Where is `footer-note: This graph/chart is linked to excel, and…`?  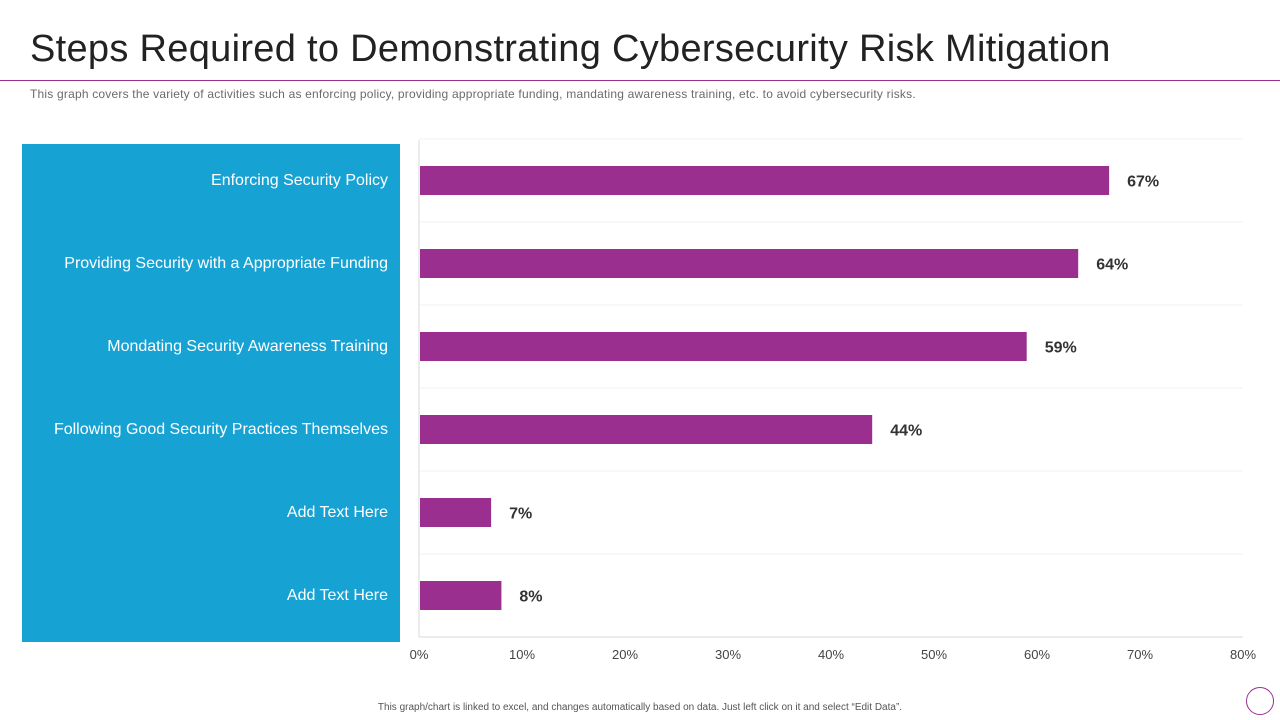 footer-note: This graph/chart is linked to excel, and… is located at coordinates (640, 707).